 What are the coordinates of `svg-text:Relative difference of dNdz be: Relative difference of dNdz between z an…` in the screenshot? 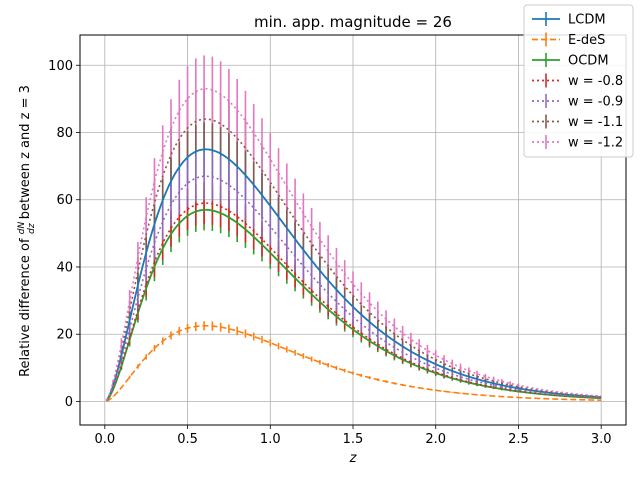 It's located at (27, 231).